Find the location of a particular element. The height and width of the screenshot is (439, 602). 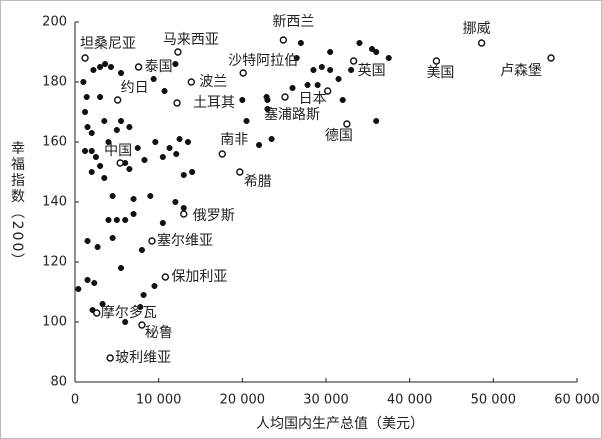

point-label: 马来西亚 is located at coordinates (191, 40).